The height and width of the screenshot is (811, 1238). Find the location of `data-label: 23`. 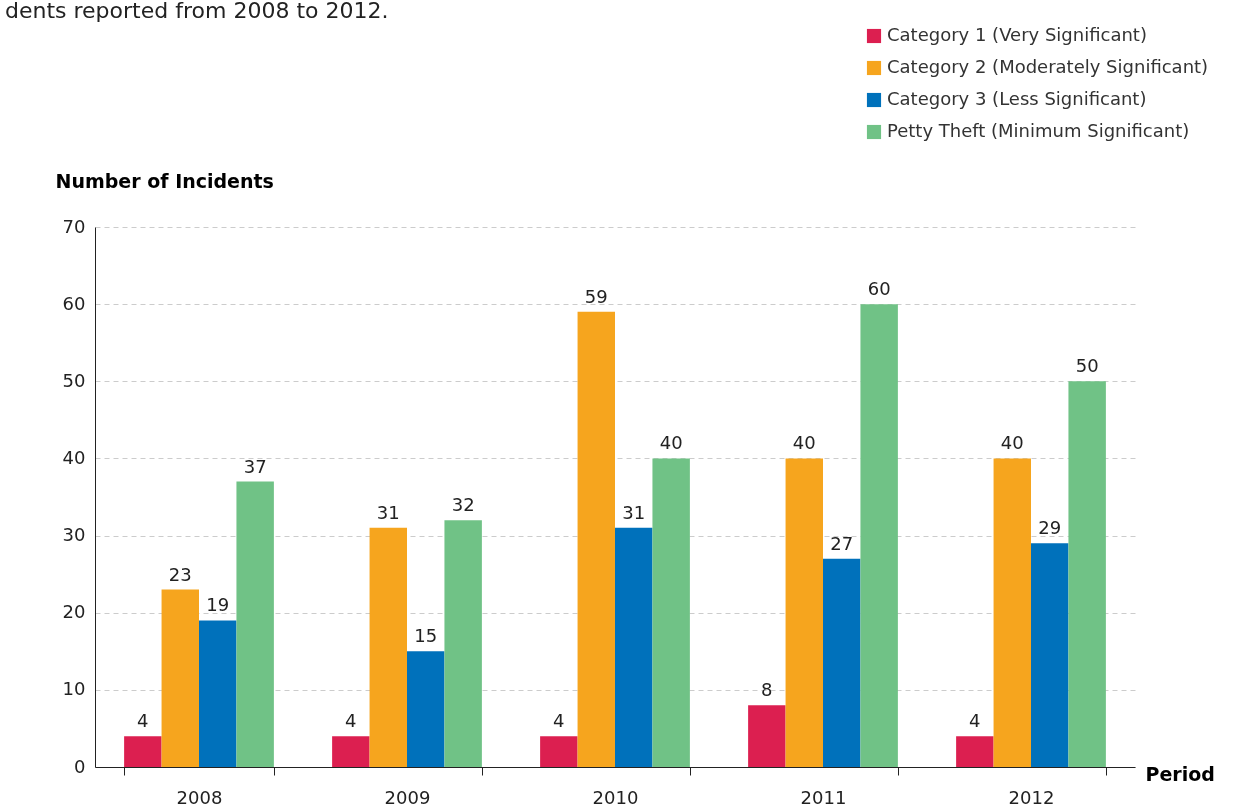

data-label: 23 is located at coordinates (180, 574).